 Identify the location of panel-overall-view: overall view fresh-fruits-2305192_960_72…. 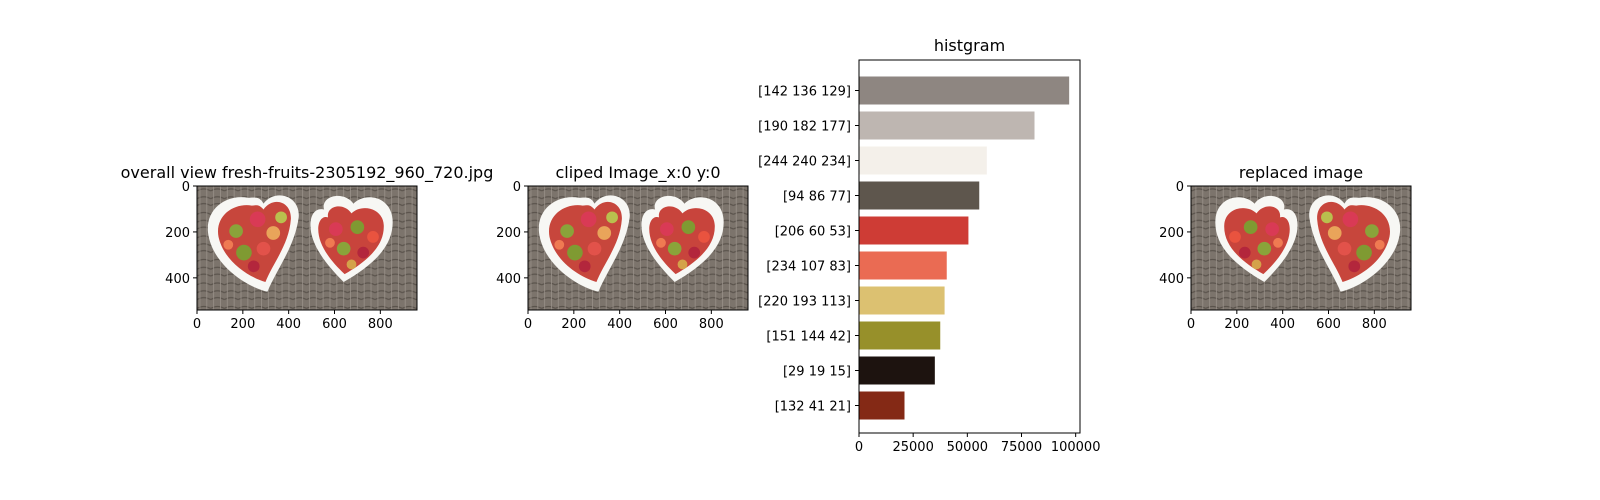
(307, 247).